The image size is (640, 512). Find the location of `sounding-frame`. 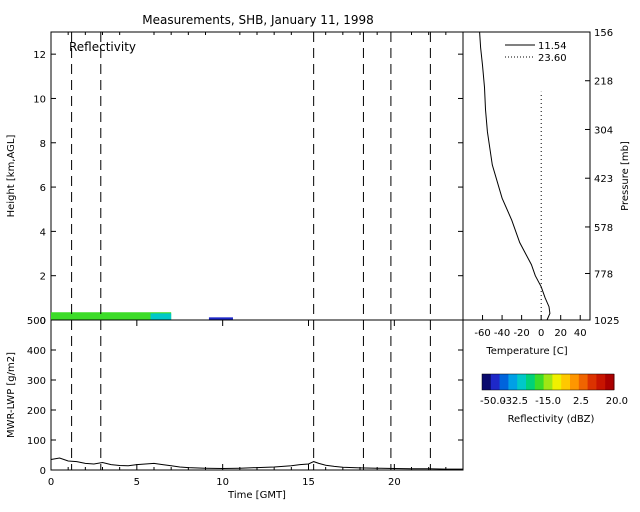

sounding-frame is located at coordinates (526, 176).